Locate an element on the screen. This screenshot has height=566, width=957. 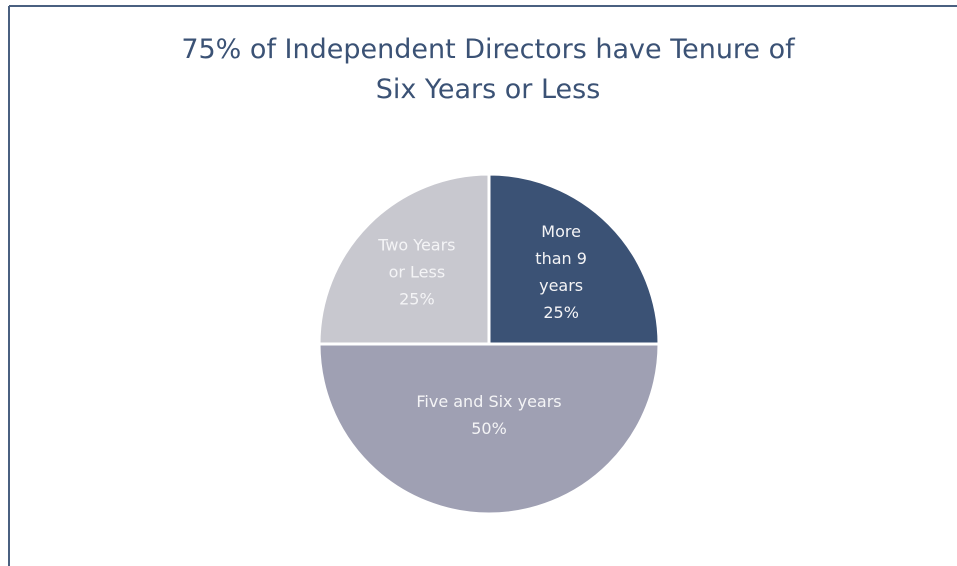
value-label: 50% is located at coordinates (489, 429).